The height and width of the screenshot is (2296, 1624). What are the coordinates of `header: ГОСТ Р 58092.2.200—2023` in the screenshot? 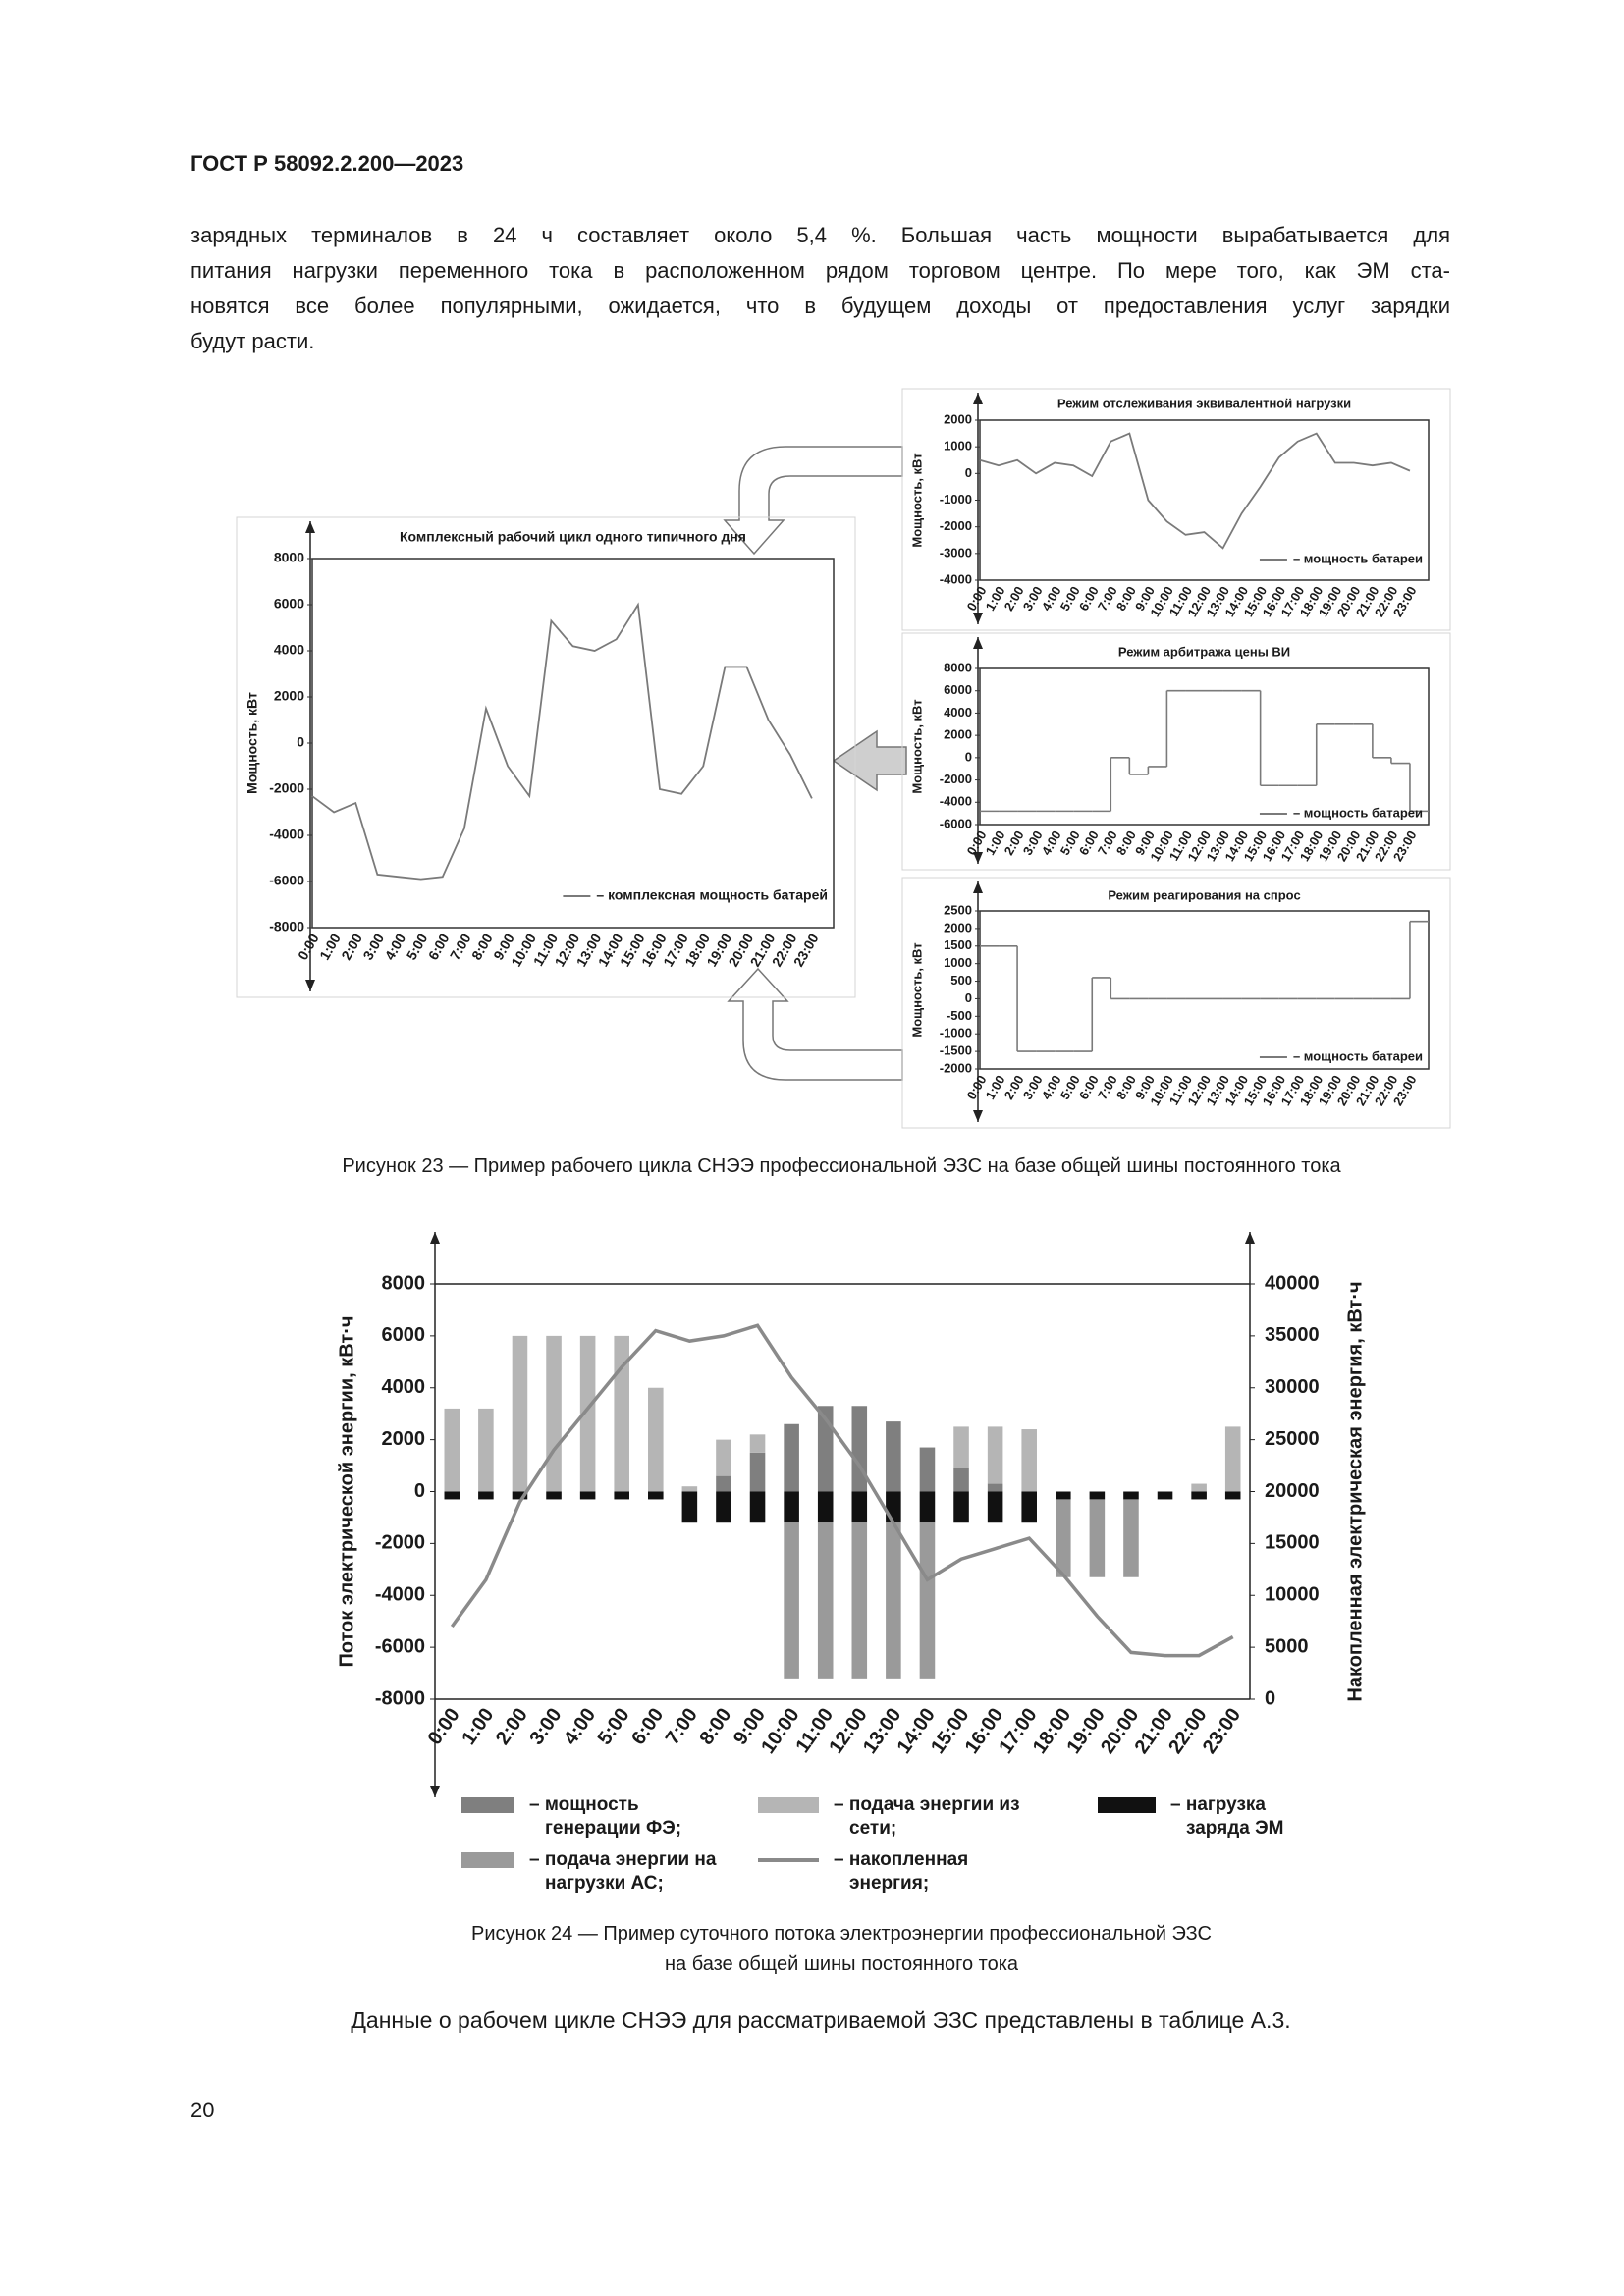 It's located at (327, 163).